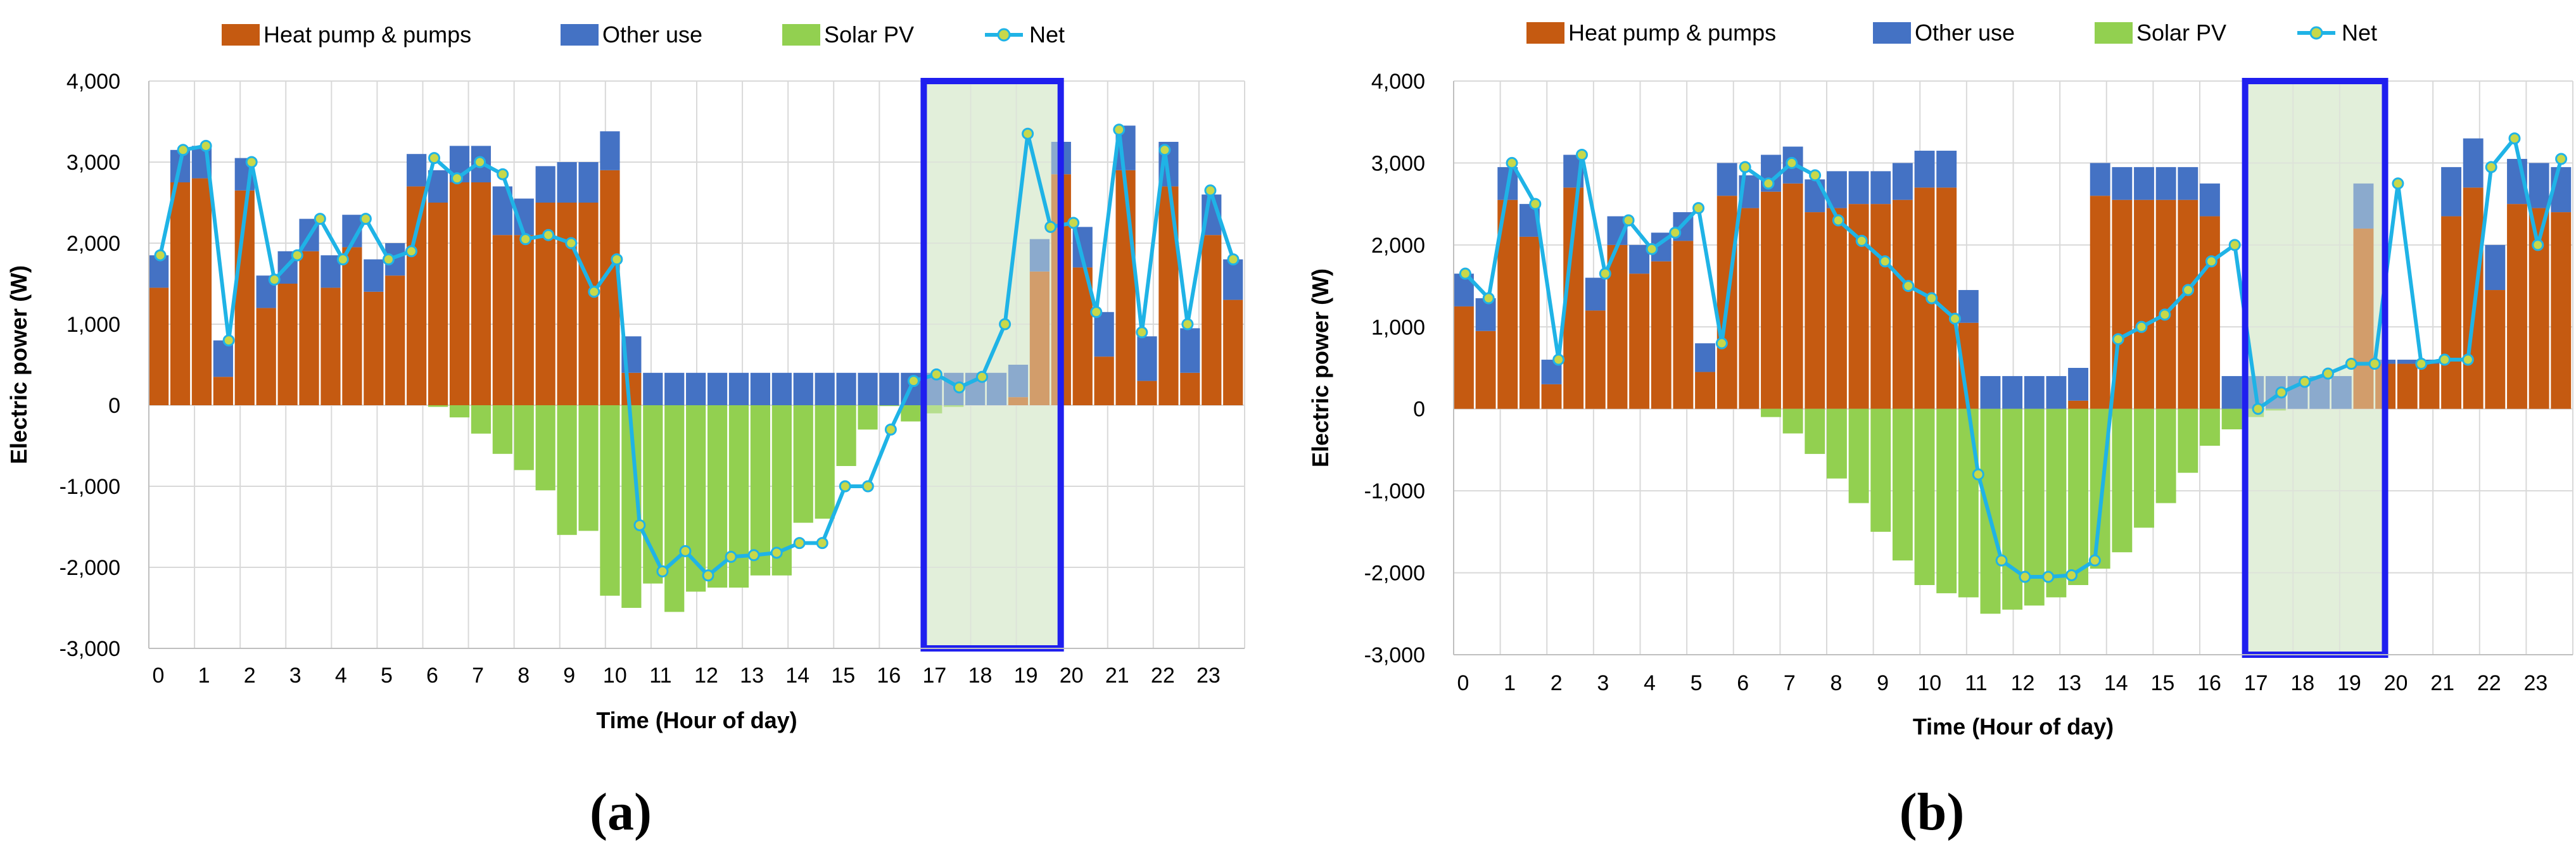 The image size is (2576, 851). What do you see at coordinates (1320, 367) in the screenshot?
I see `y-axis-title: Electric power (W)` at bounding box center [1320, 367].